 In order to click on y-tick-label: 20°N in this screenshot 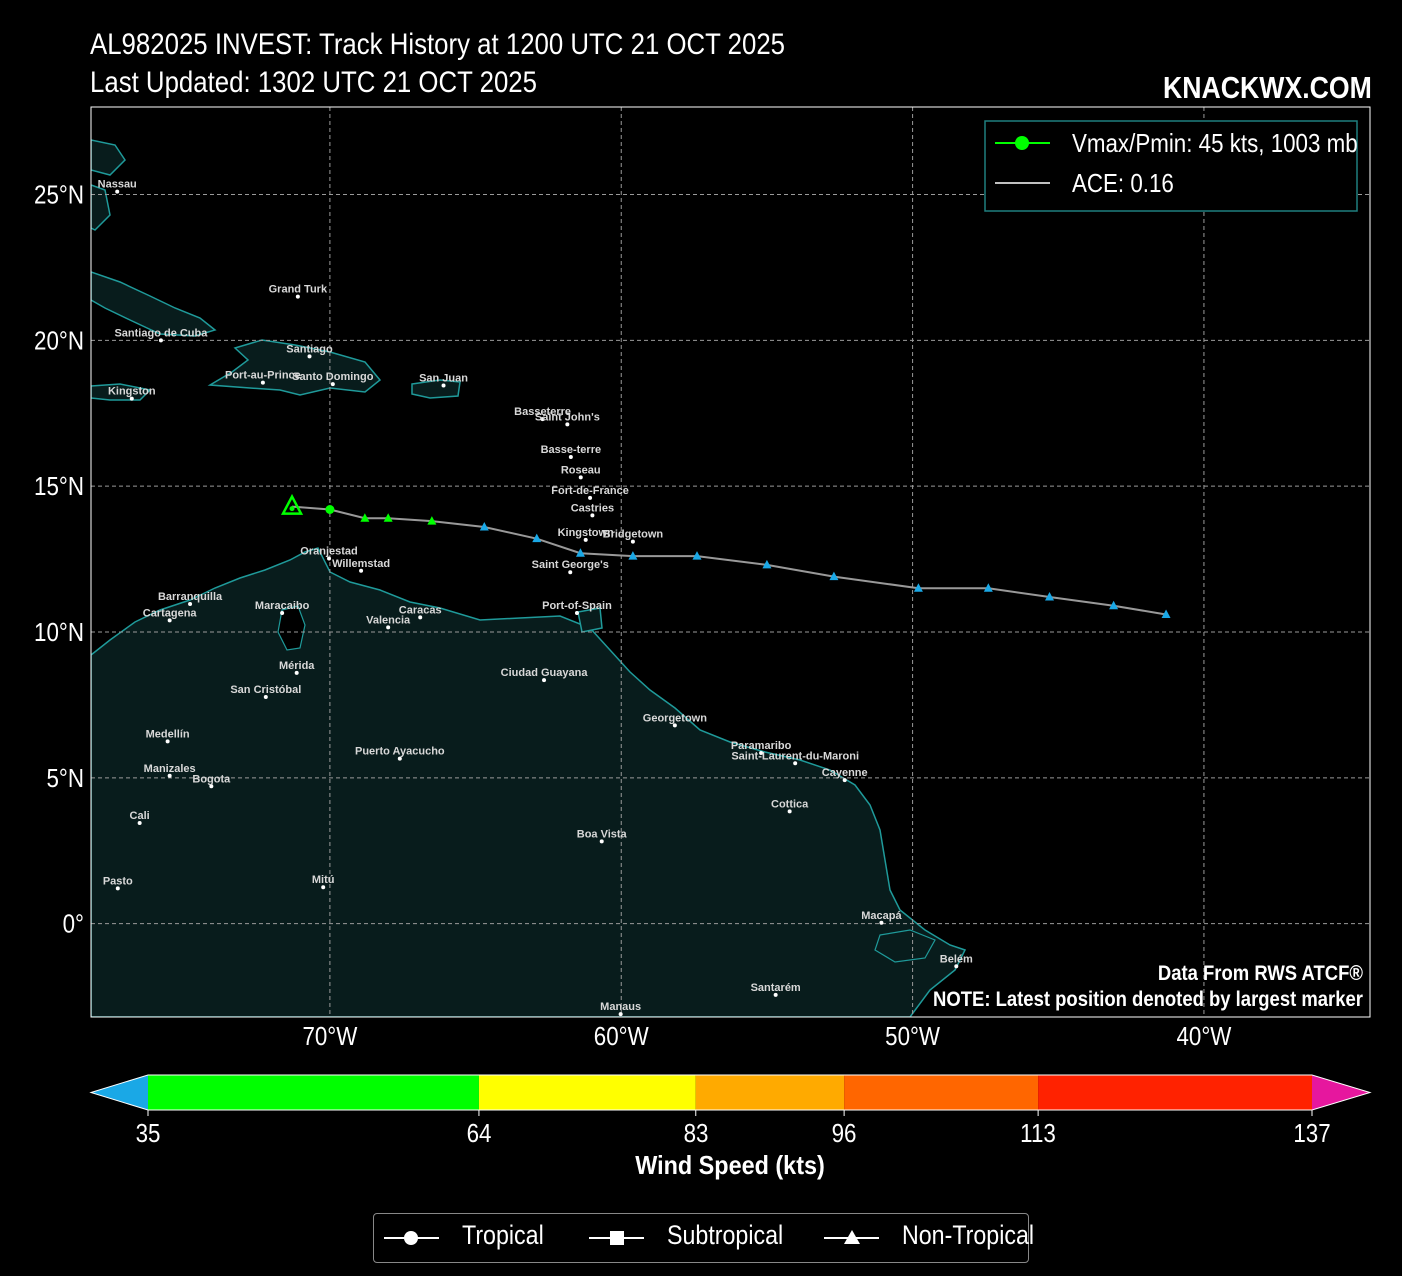, I will do `click(59, 341)`.